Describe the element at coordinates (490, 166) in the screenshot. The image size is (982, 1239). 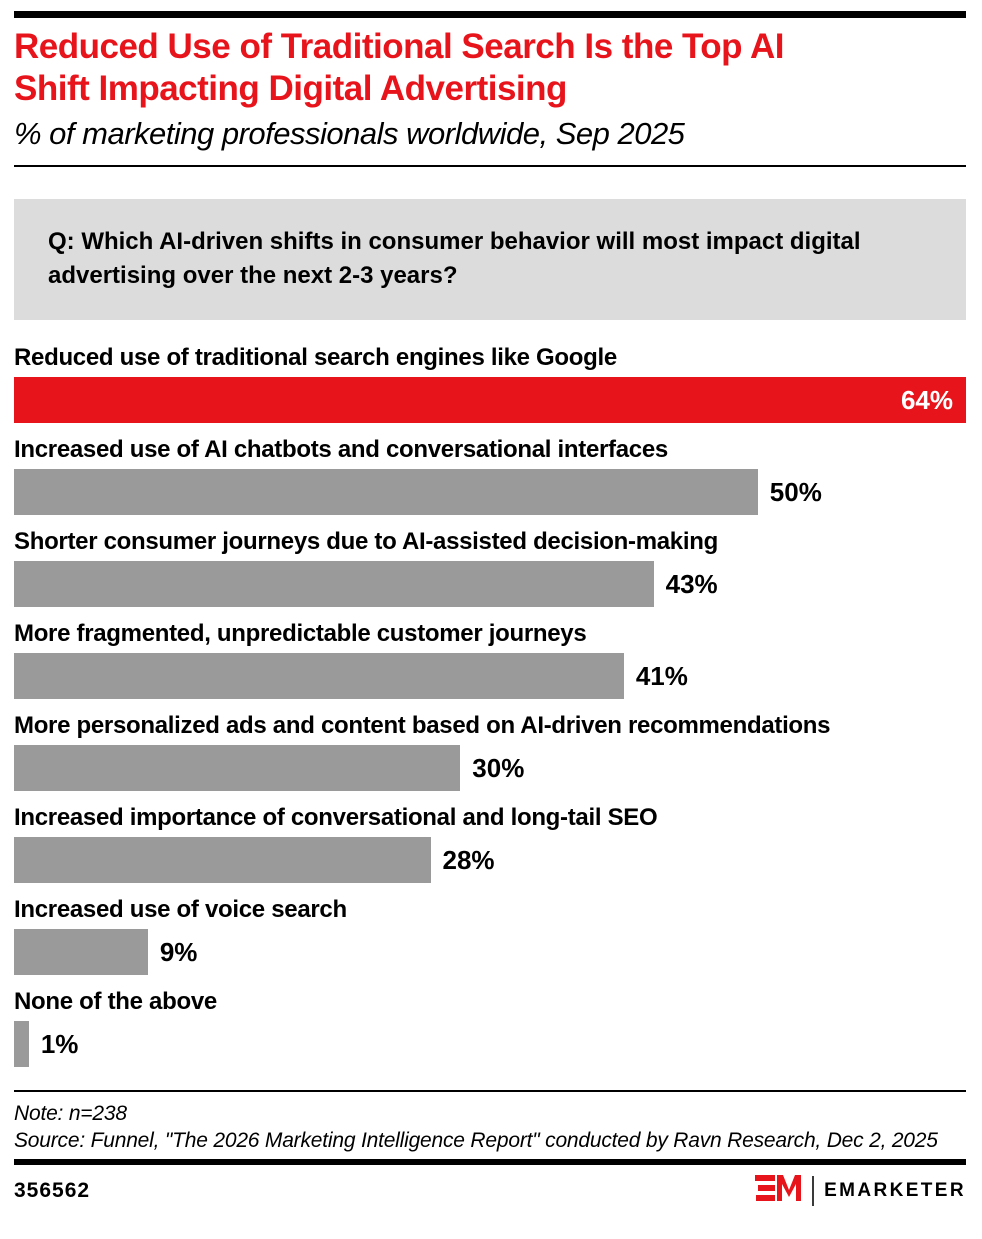
I see `header-divider` at that location.